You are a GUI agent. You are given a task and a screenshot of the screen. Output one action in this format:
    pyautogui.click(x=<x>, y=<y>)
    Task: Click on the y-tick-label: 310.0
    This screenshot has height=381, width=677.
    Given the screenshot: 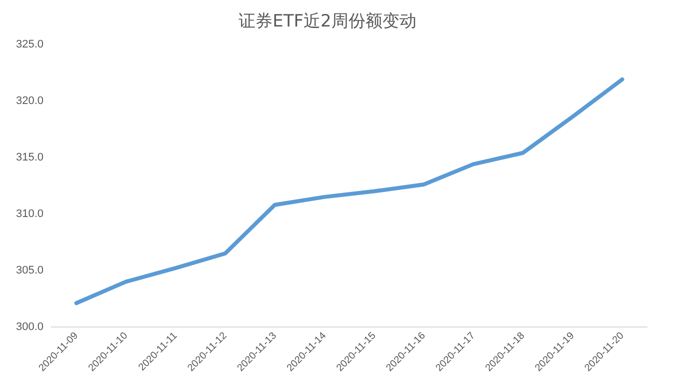 What is the action you would take?
    pyautogui.click(x=30, y=214)
    